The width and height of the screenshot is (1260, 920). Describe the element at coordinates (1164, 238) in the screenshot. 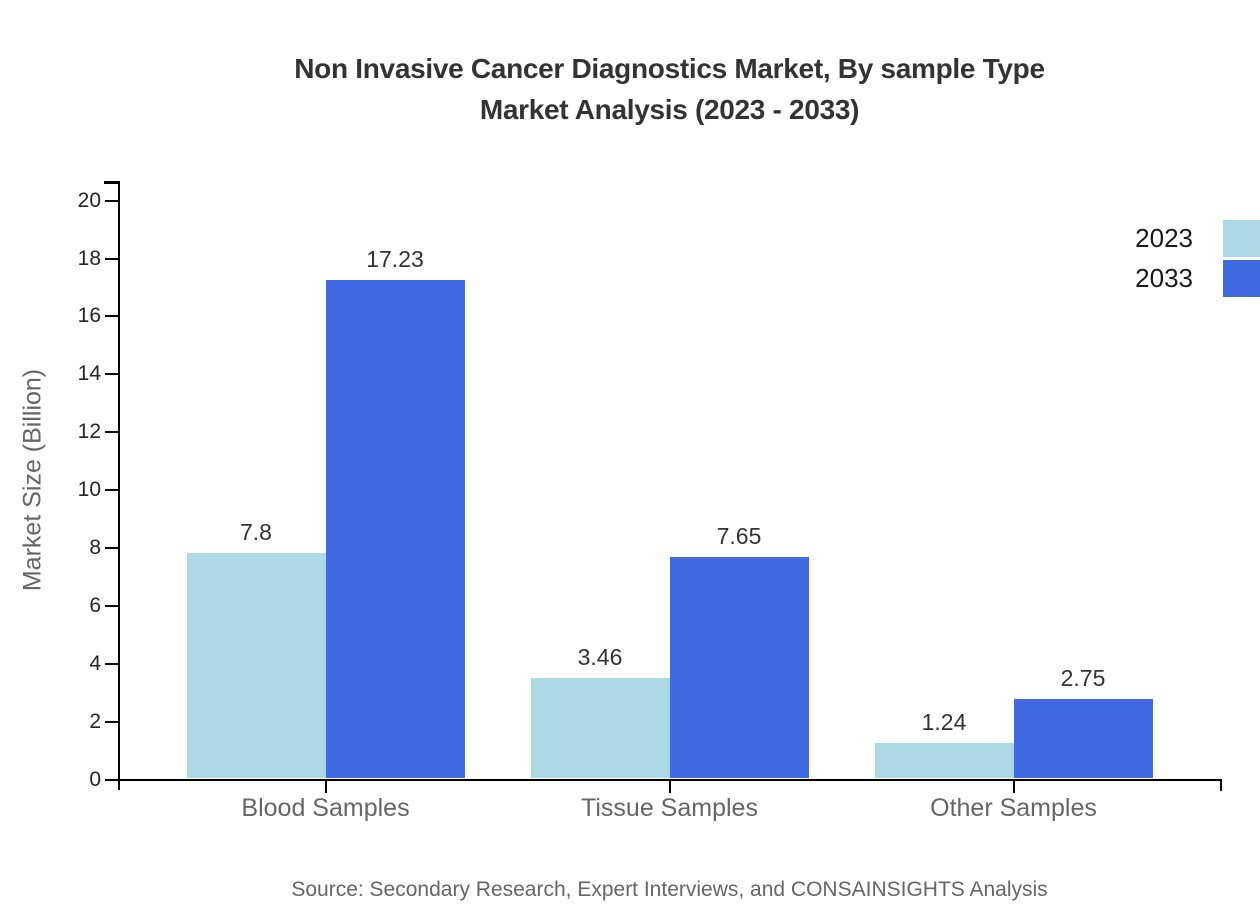

I see `legend-label: 2023` at that location.